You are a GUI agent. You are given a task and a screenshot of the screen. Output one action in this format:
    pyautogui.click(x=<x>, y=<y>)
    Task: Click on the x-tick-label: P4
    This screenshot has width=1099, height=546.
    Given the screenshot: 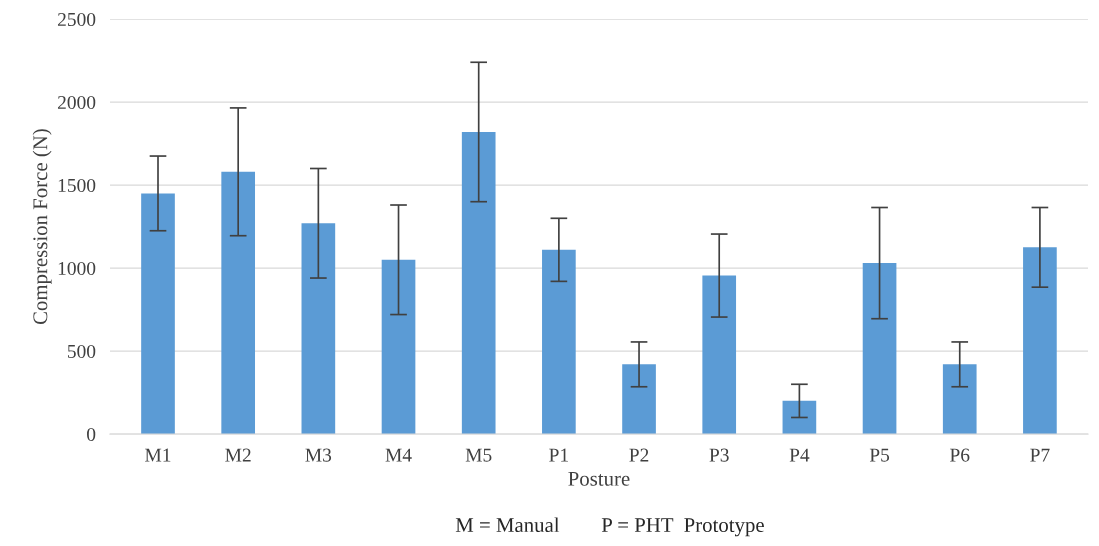 What is the action you would take?
    pyautogui.click(x=799, y=455)
    